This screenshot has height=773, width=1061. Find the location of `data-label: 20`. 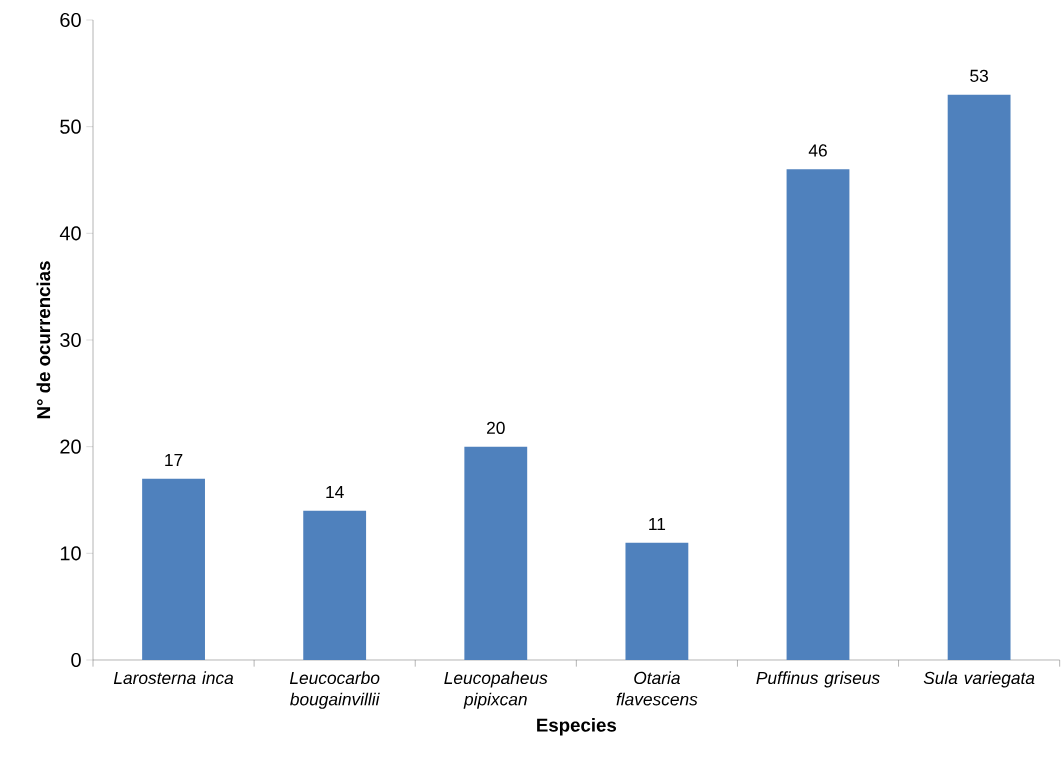

data-label: 20 is located at coordinates (496, 427).